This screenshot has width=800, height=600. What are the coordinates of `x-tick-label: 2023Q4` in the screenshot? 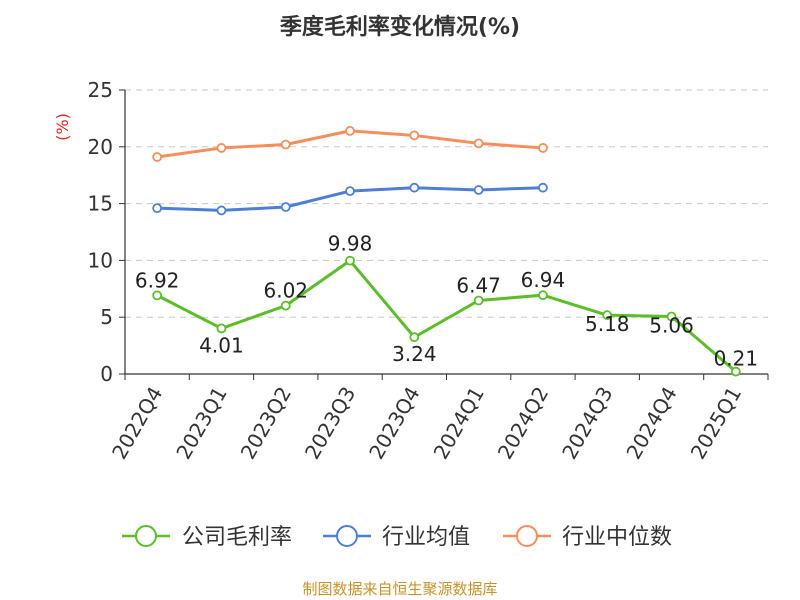 It's located at (394, 423).